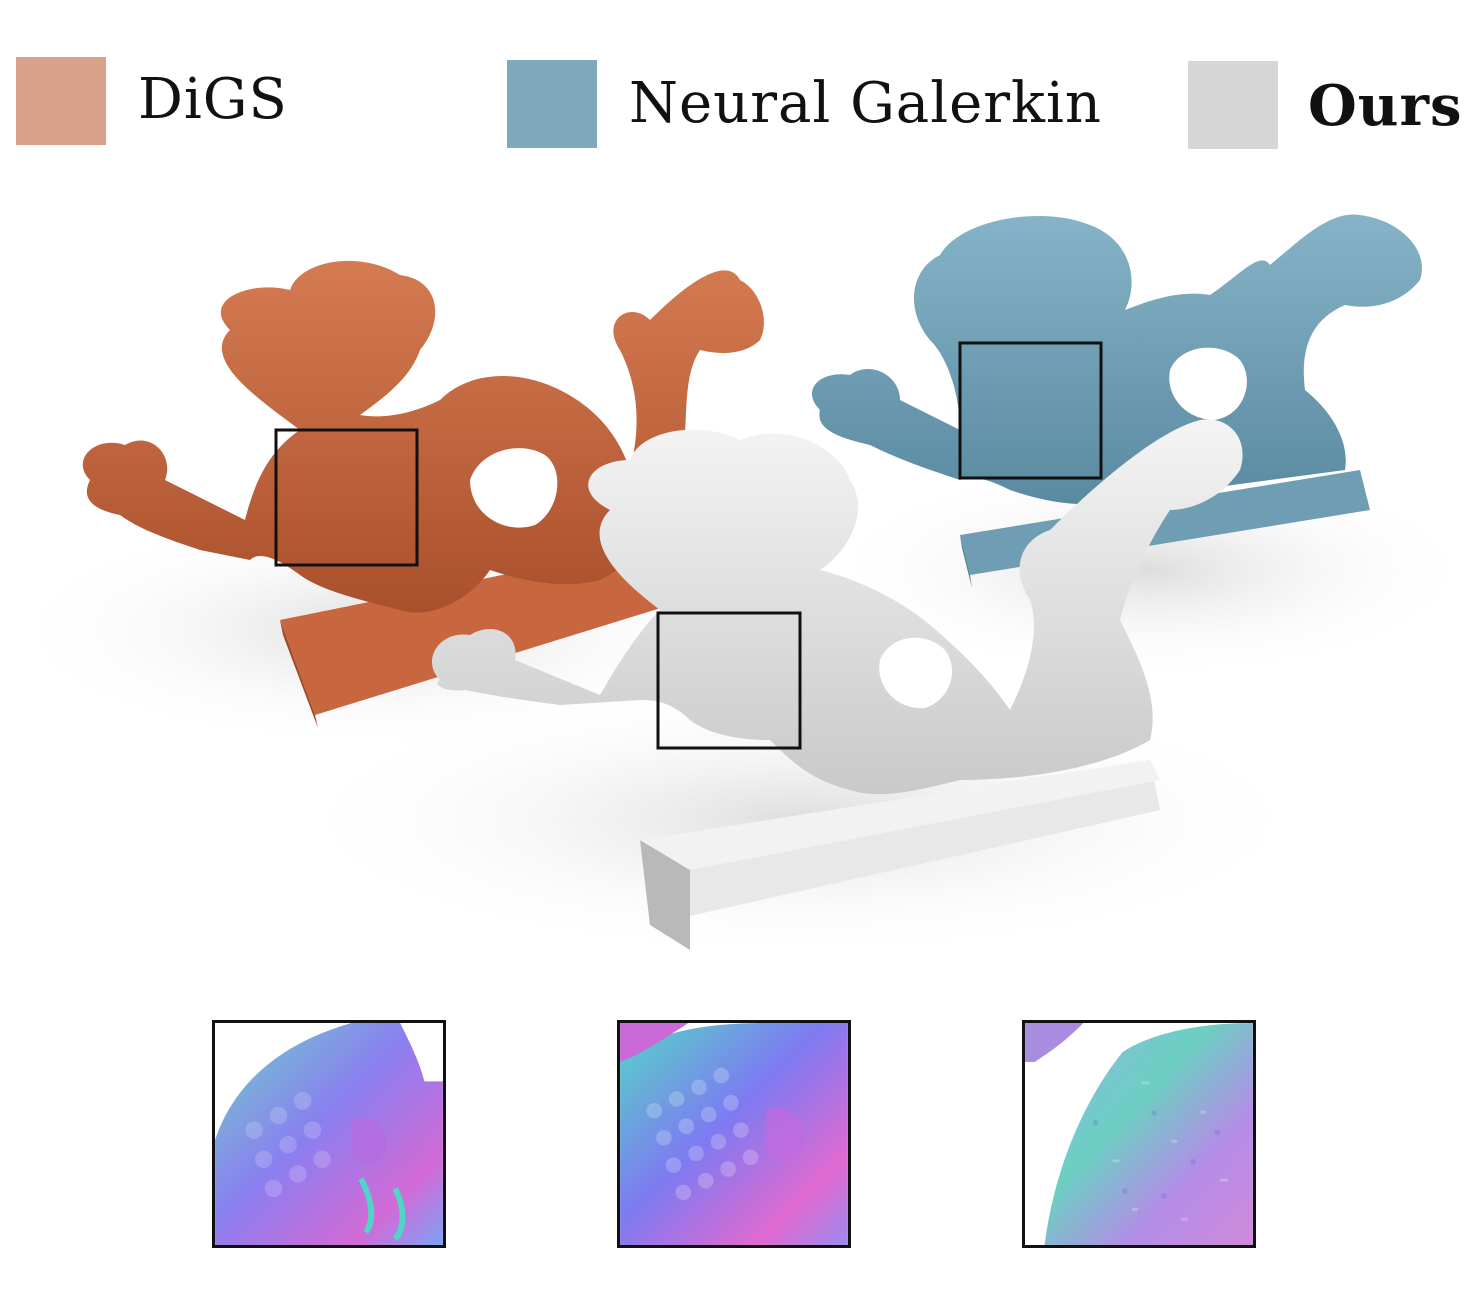 This screenshot has height=1301, width=1471. What do you see at coordinates (1385, 106) in the screenshot?
I see `legend-label-ours: Ours` at bounding box center [1385, 106].